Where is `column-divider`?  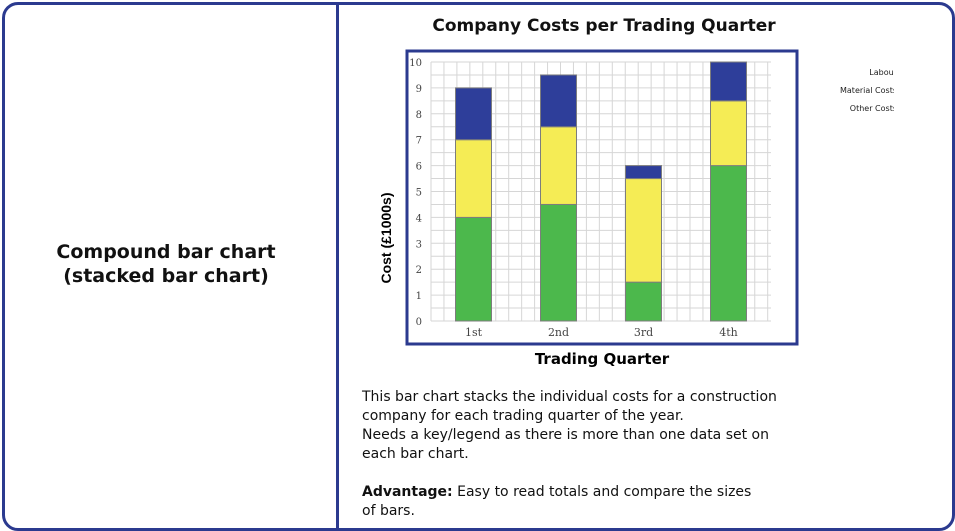 column-divider is located at coordinates (337, 266).